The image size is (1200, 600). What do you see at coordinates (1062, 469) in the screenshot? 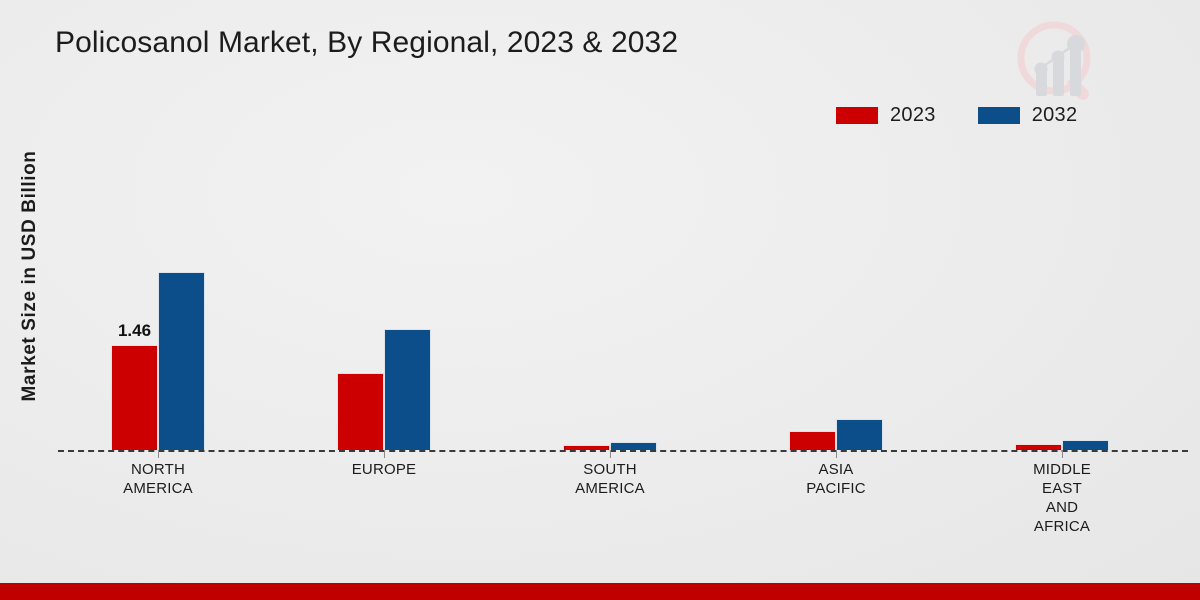
I see `x-label-line: MIDDLE` at bounding box center [1062, 469].